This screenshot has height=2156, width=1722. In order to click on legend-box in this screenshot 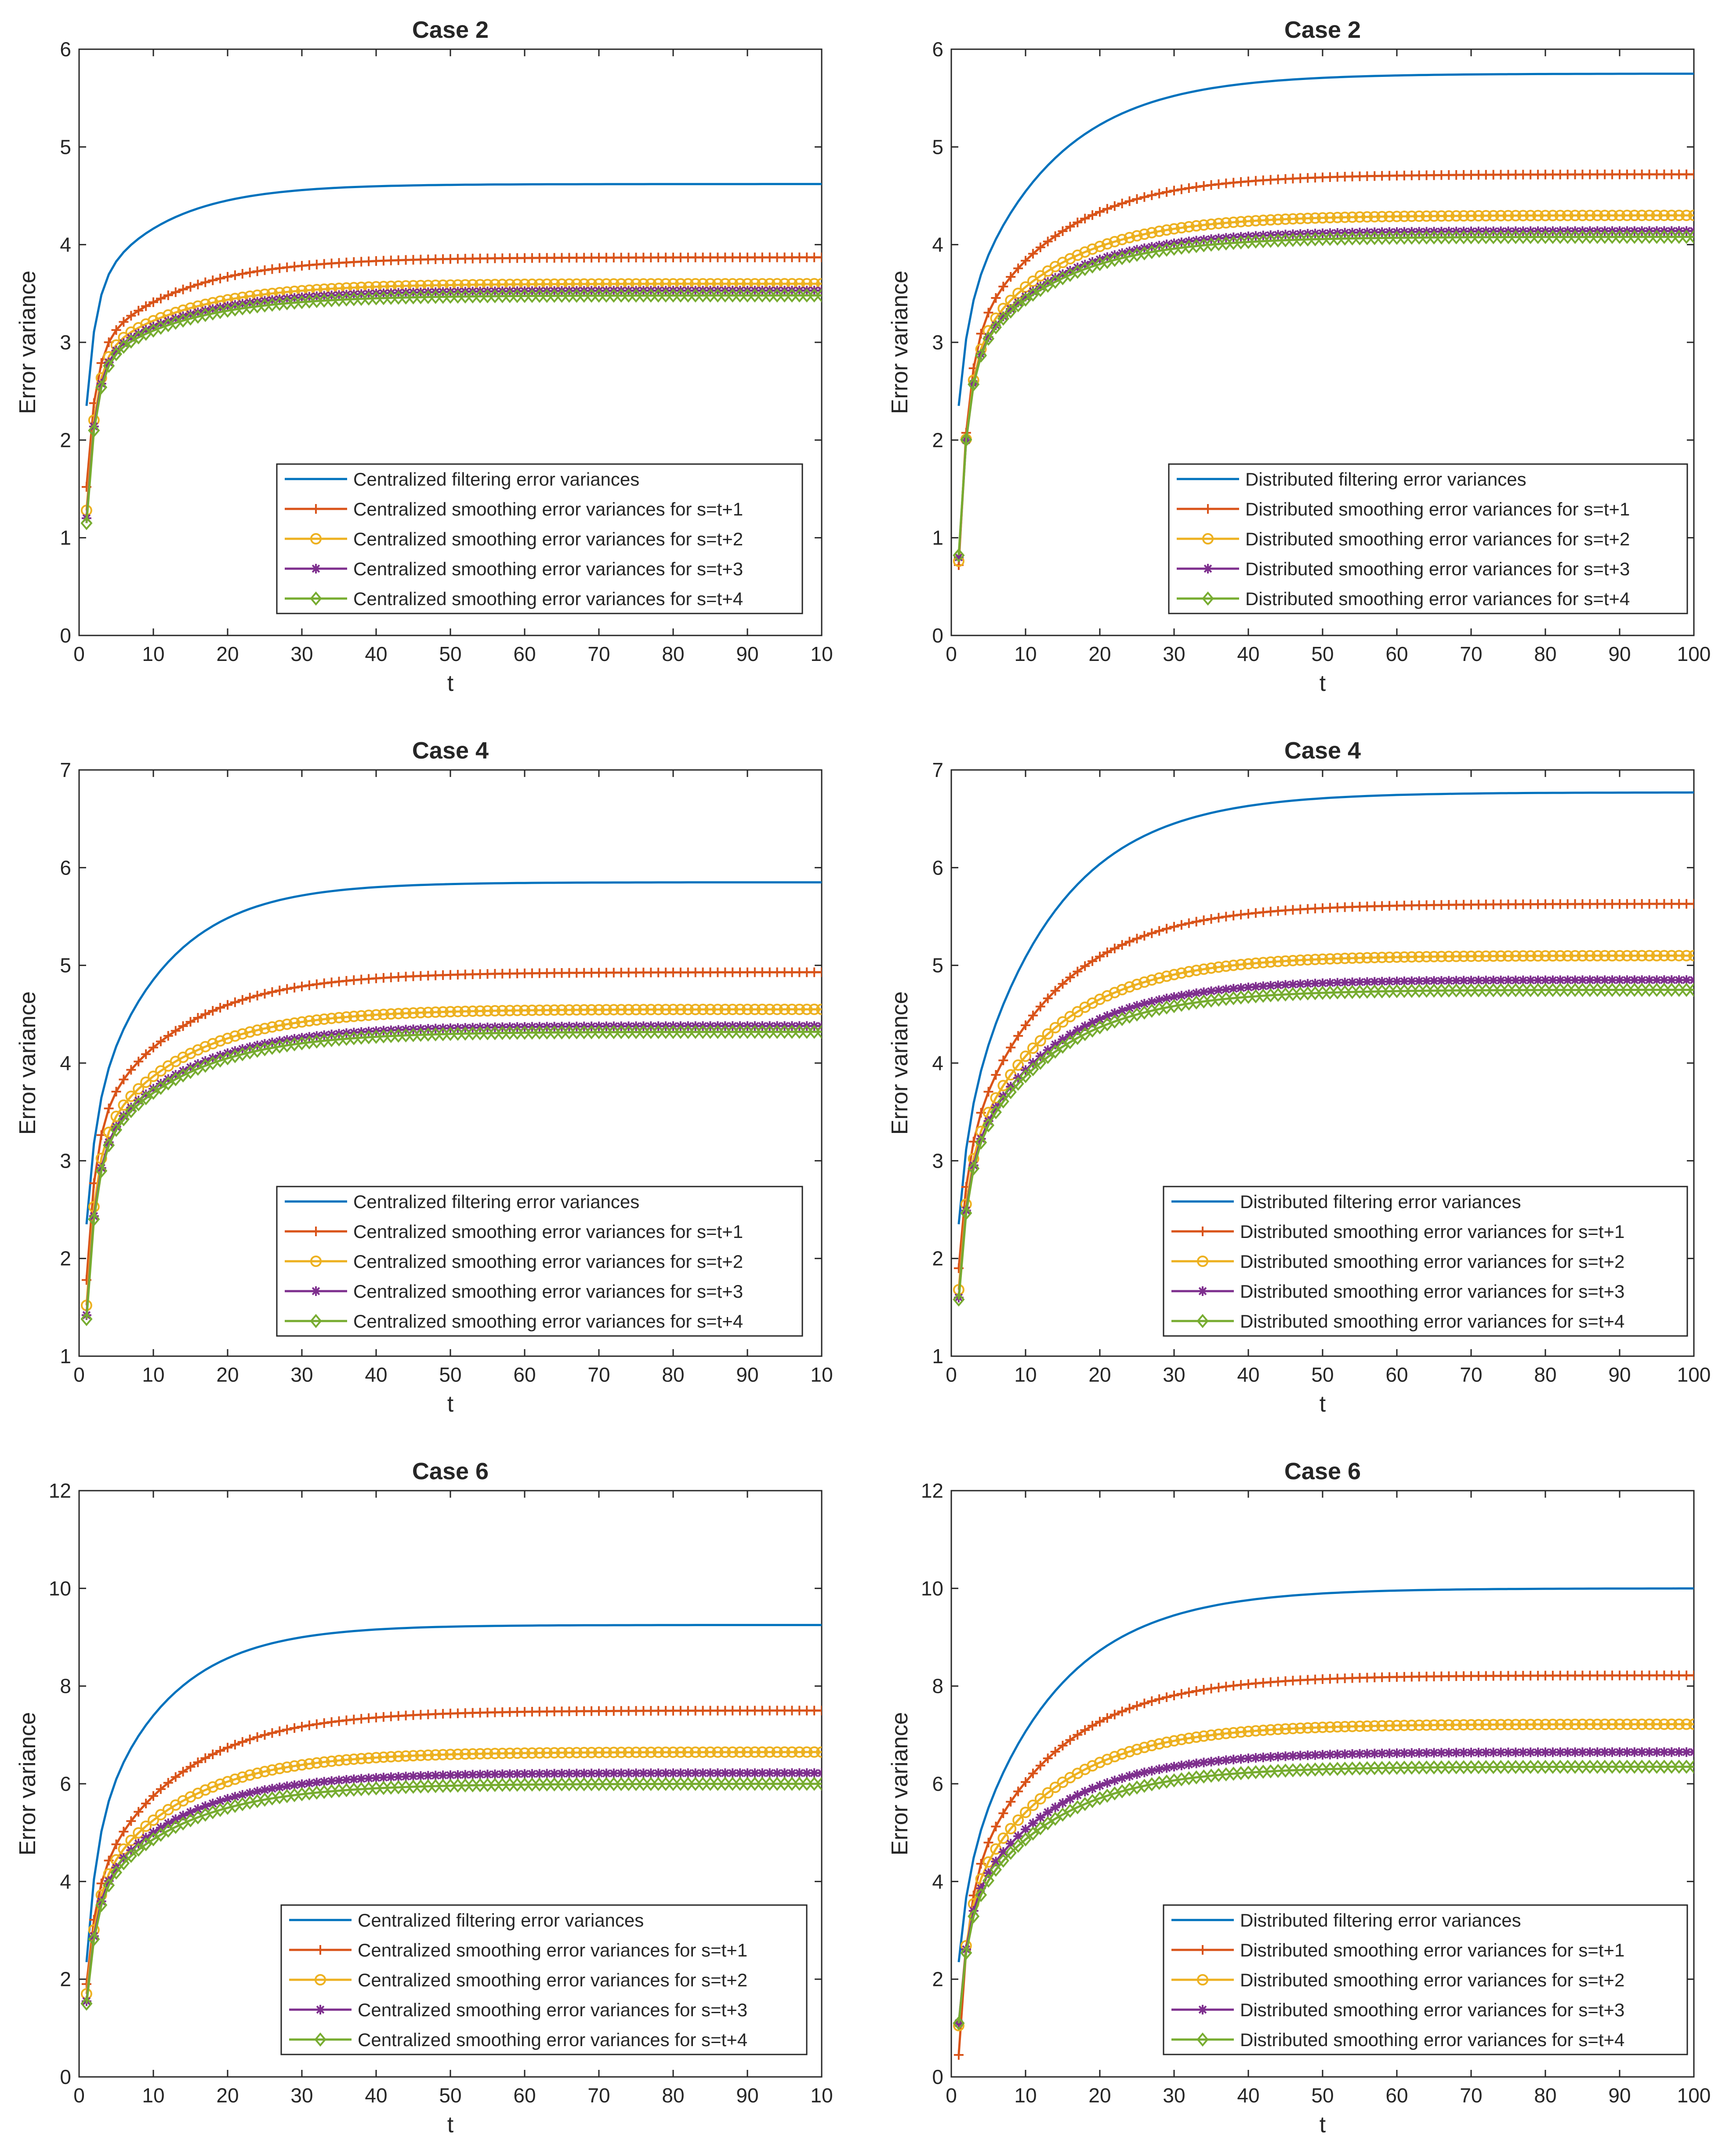, I will do `click(544, 1979)`.